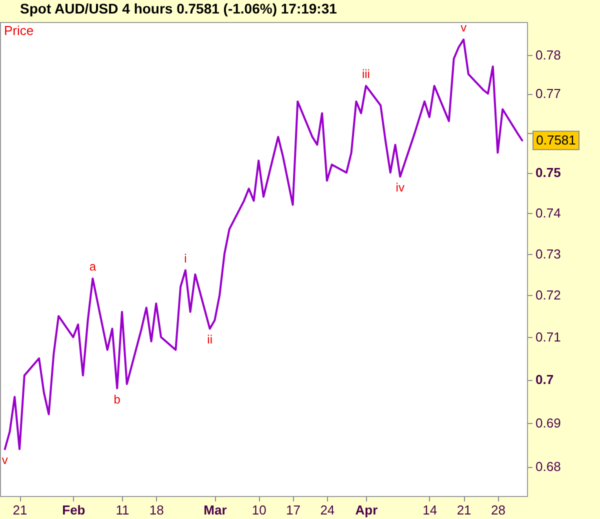 This screenshot has width=600, height=519. What do you see at coordinates (123, 510) in the screenshot?
I see `x-tick-label: 11` at bounding box center [123, 510].